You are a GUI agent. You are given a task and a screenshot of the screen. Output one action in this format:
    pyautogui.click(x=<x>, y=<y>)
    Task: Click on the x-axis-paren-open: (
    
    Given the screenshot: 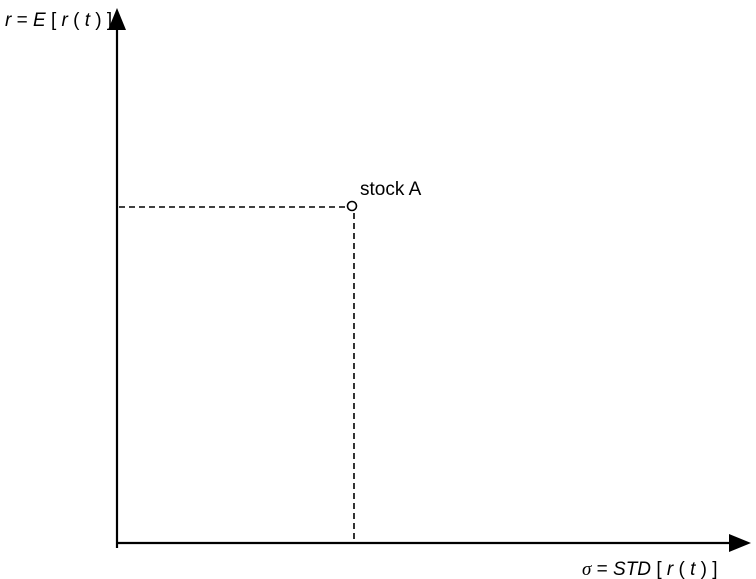 What is the action you would take?
    pyautogui.click(x=681, y=569)
    